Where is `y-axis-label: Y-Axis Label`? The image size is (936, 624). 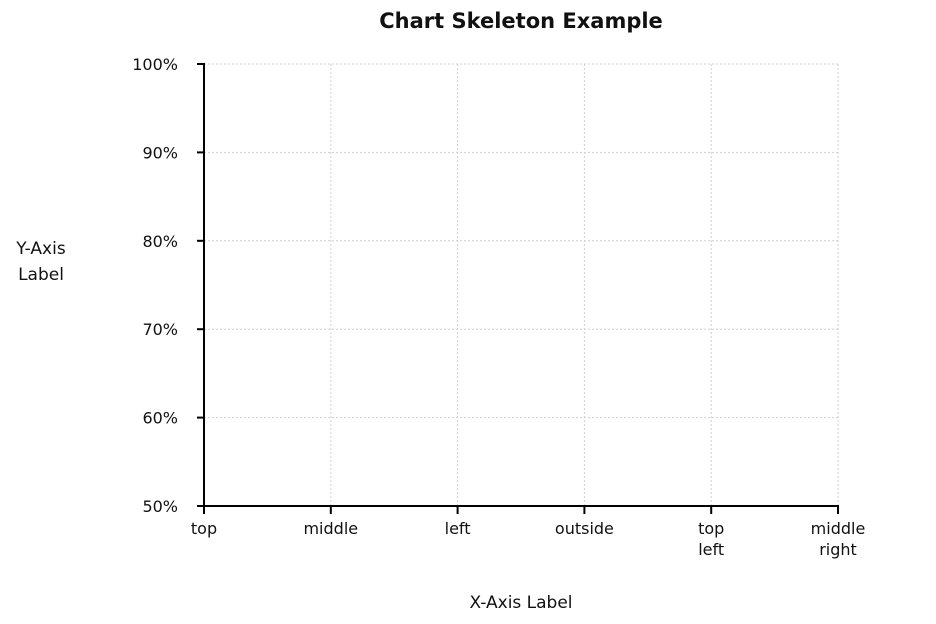
y-axis-label: Y-Axis Label is located at coordinates (40, 262).